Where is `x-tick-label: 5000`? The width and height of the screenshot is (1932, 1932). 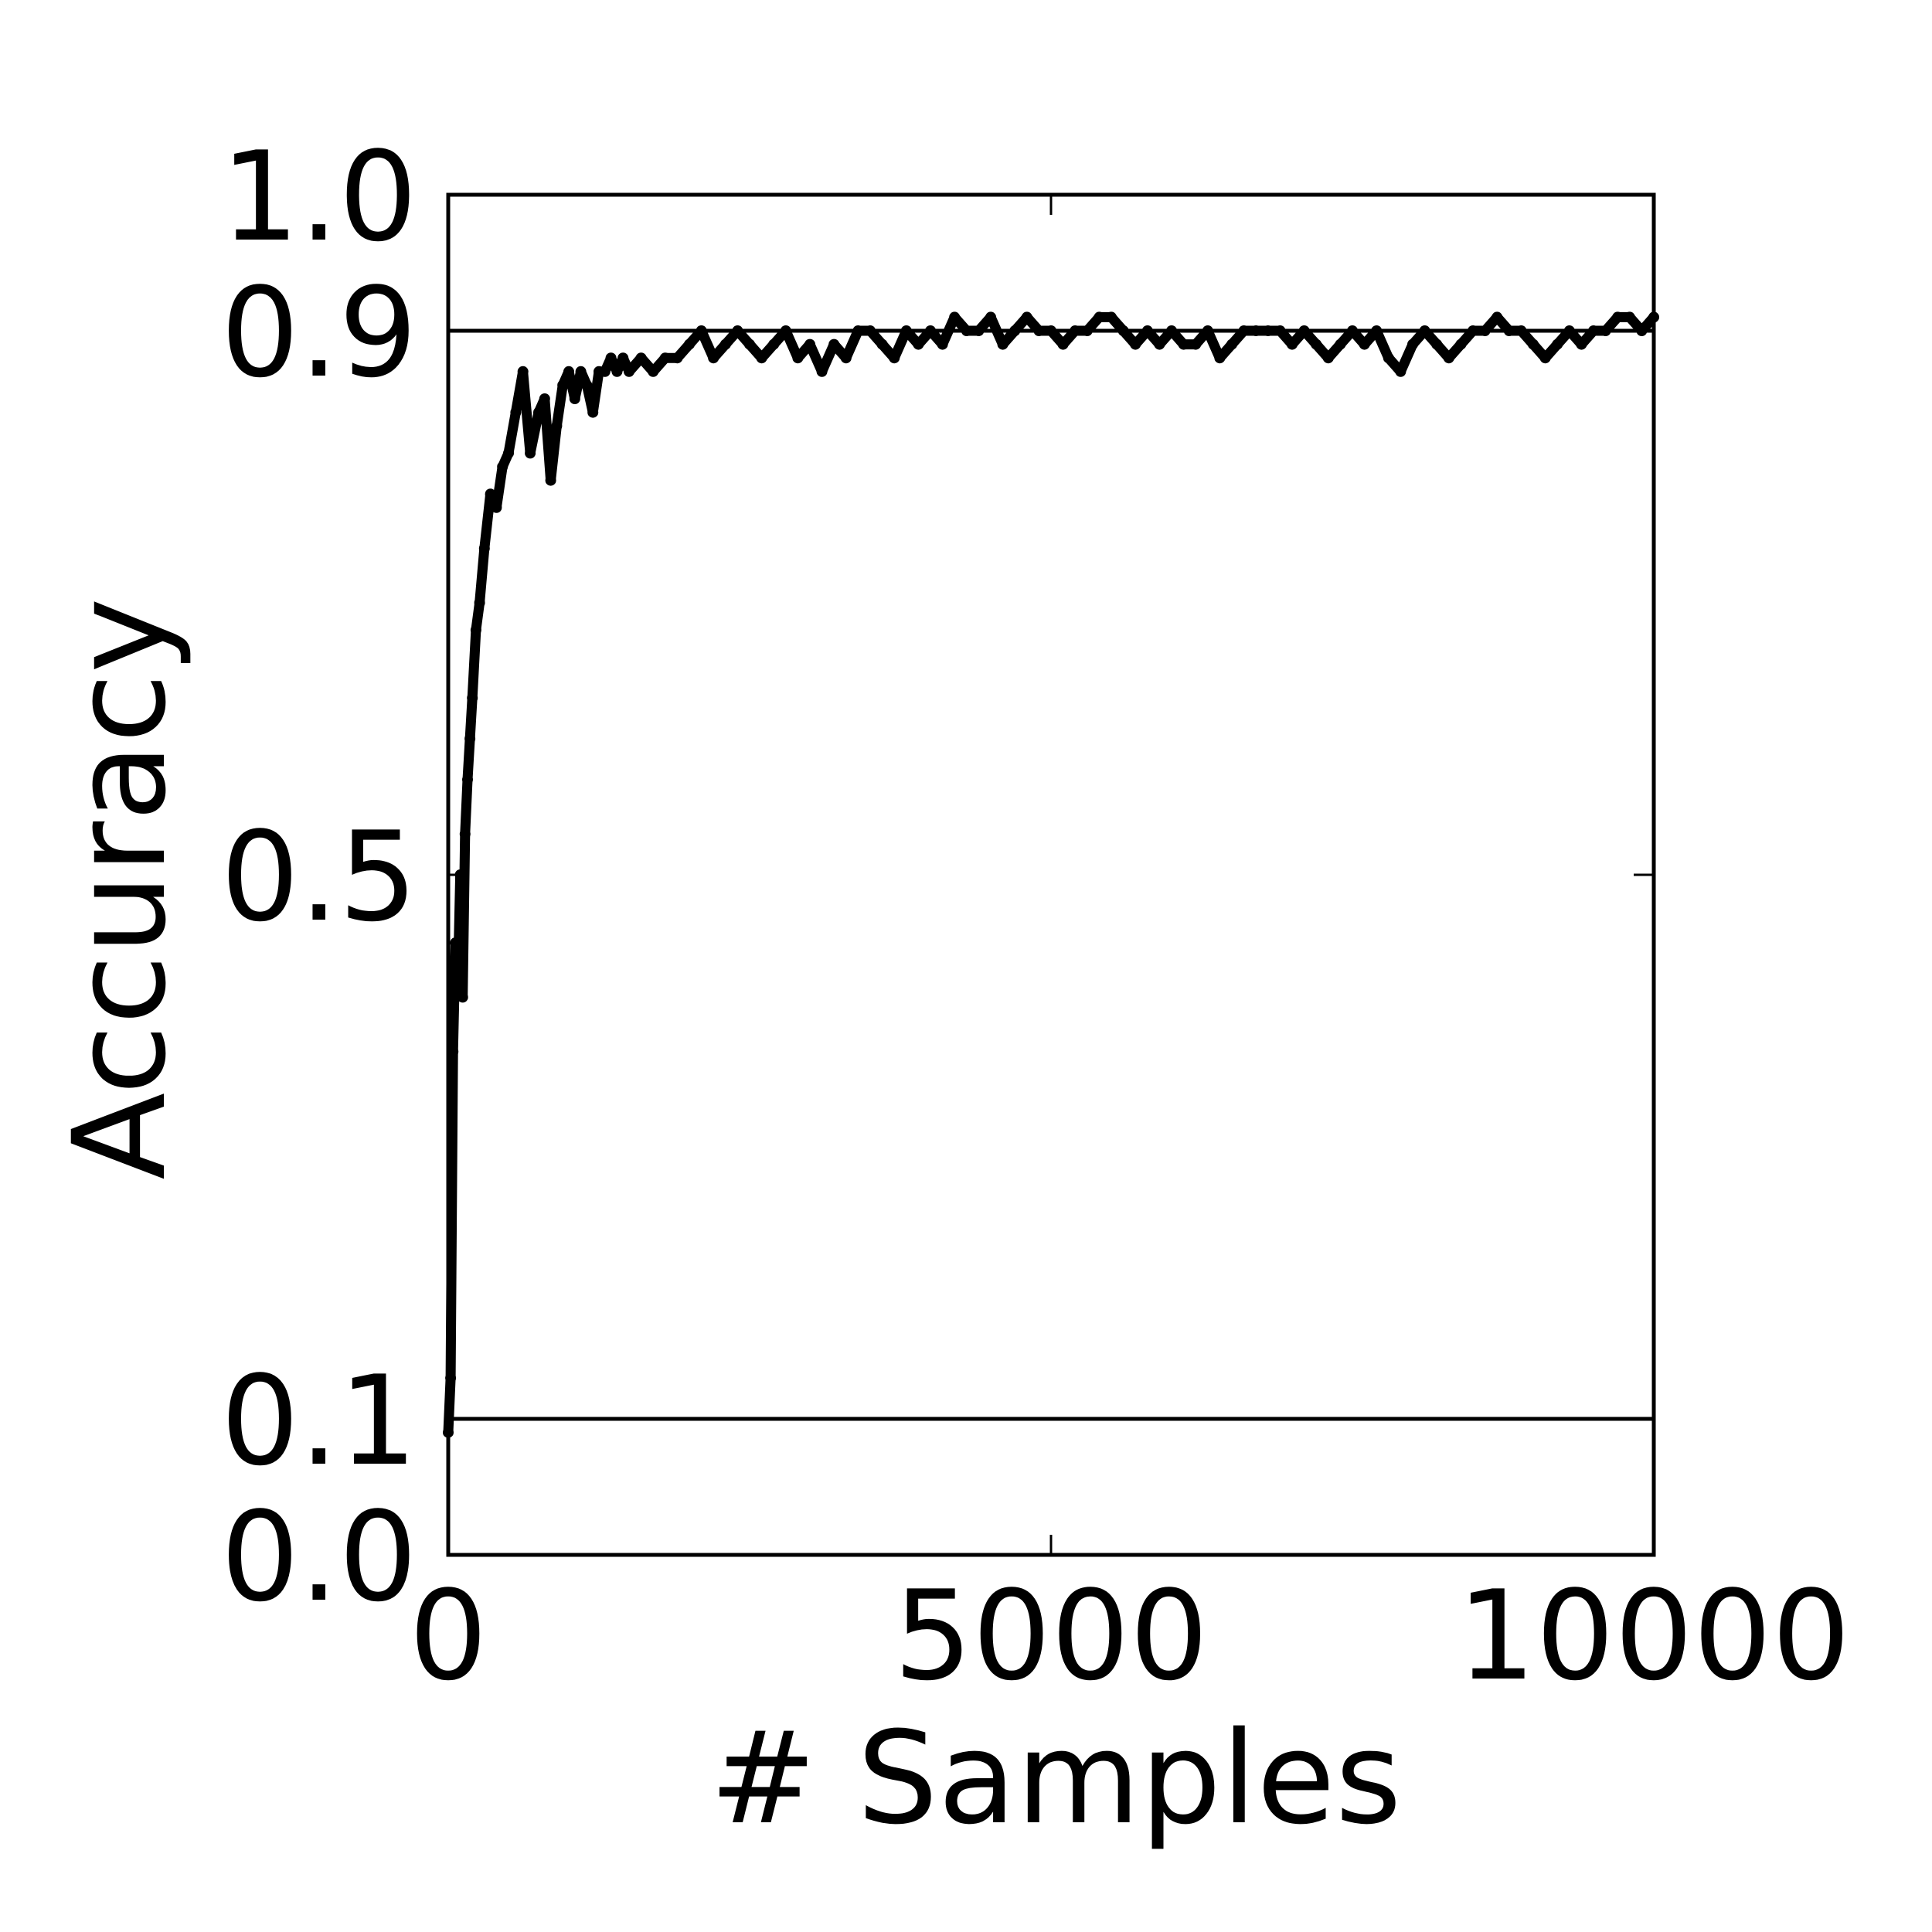
x-tick-label: 5000 is located at coordinates (1050, 1636).